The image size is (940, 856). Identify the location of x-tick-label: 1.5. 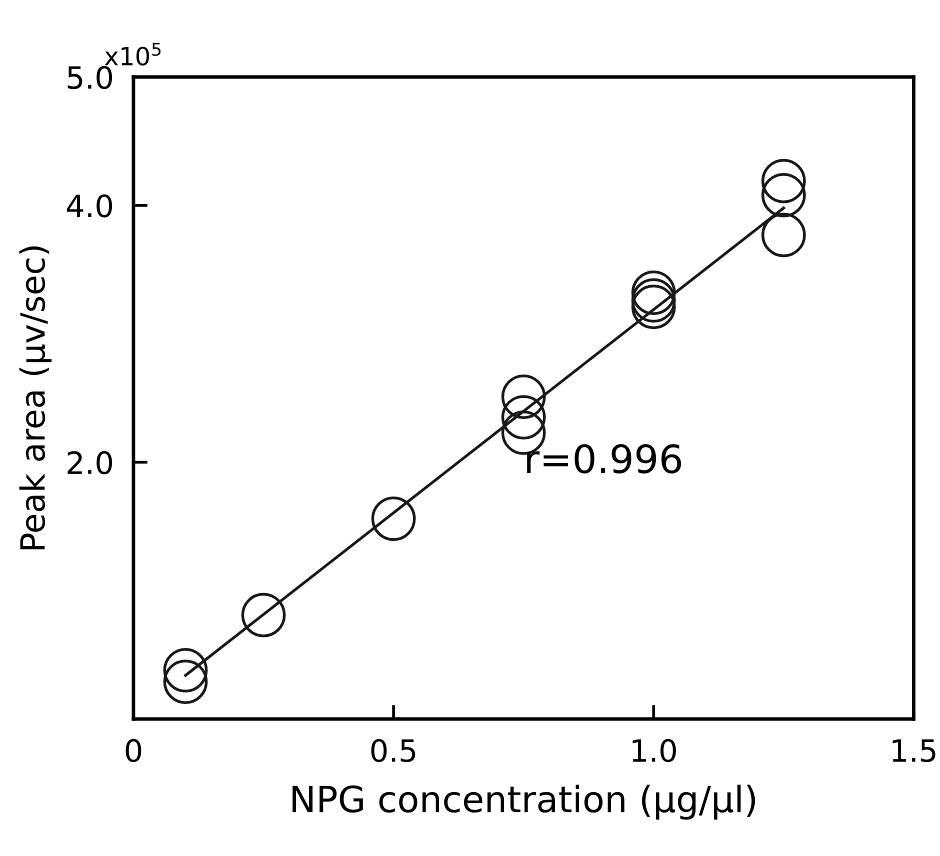
(914, 750).